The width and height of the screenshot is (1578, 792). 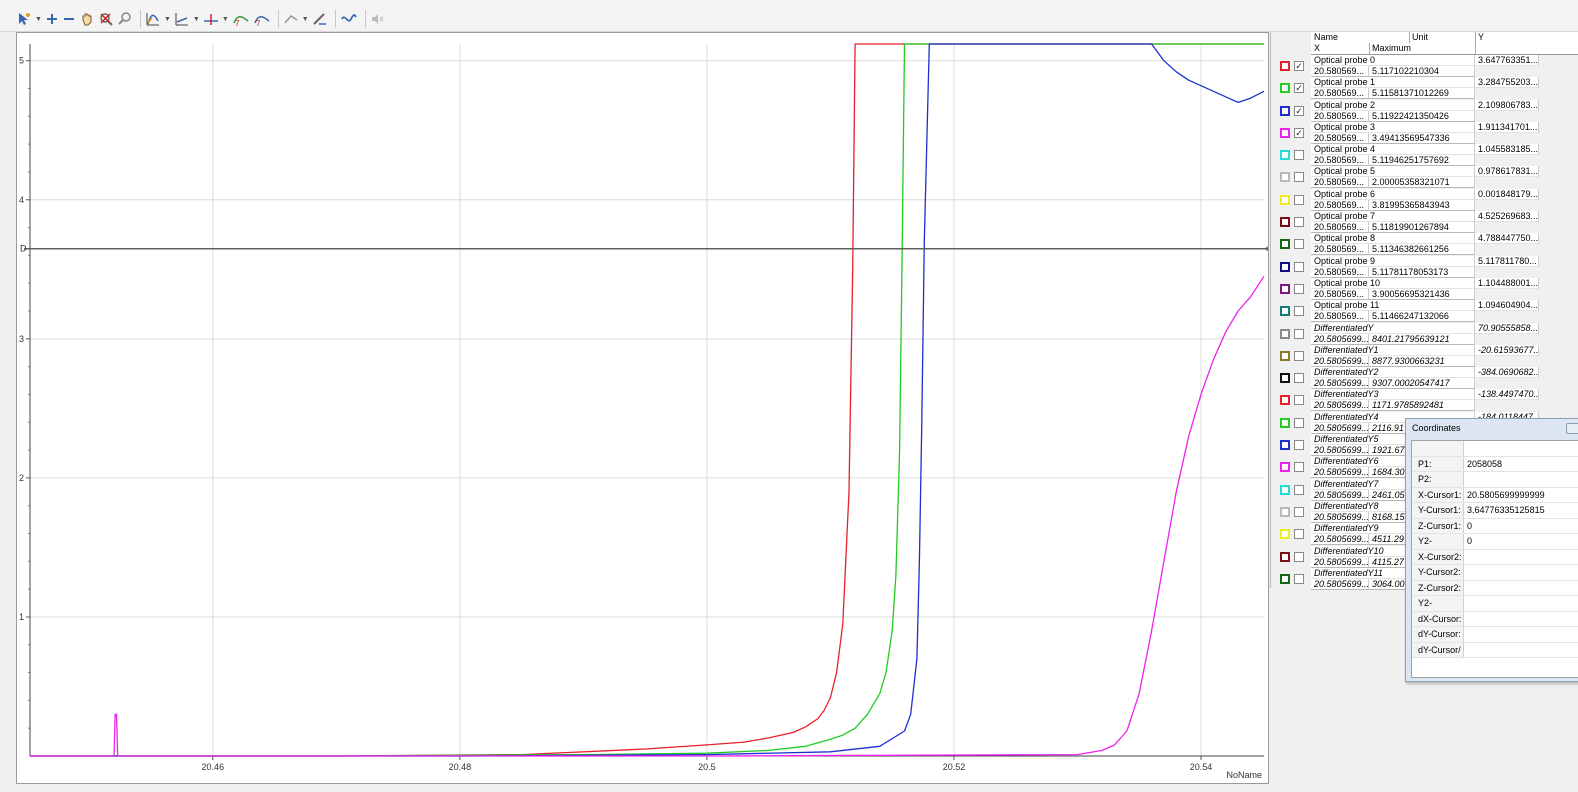 What do you see at coordinates (377, 19) in the screenshot?
I see `mute-icon` at bounding box center [377, 19].